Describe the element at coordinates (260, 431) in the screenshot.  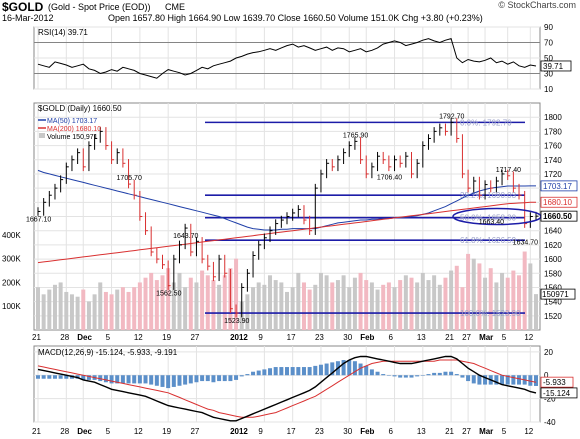
I see `macd-x-tick-label: 9` at that location.